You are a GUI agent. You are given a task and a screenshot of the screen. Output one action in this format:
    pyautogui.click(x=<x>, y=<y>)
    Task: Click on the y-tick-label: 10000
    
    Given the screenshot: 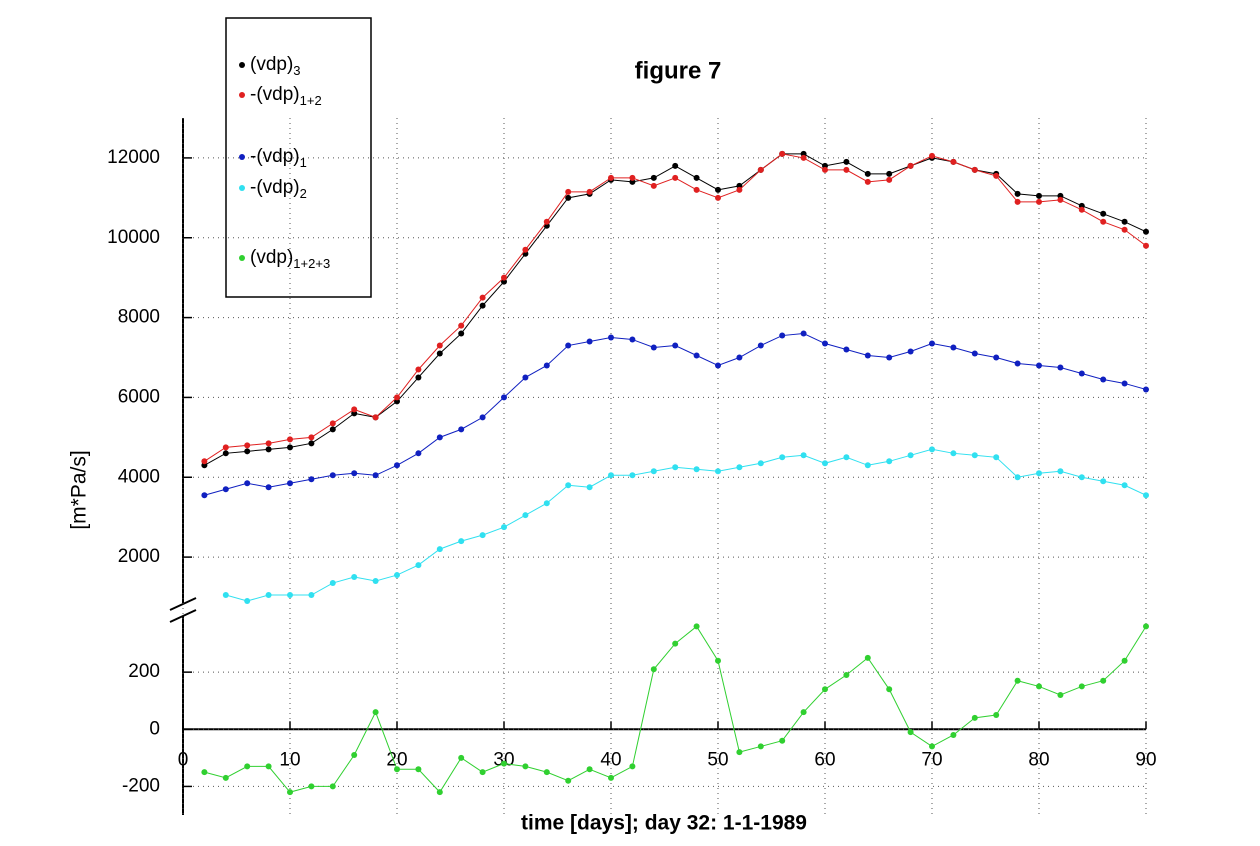 What is the action you would take?
    pyautogui.click(x=133, y=237)
    